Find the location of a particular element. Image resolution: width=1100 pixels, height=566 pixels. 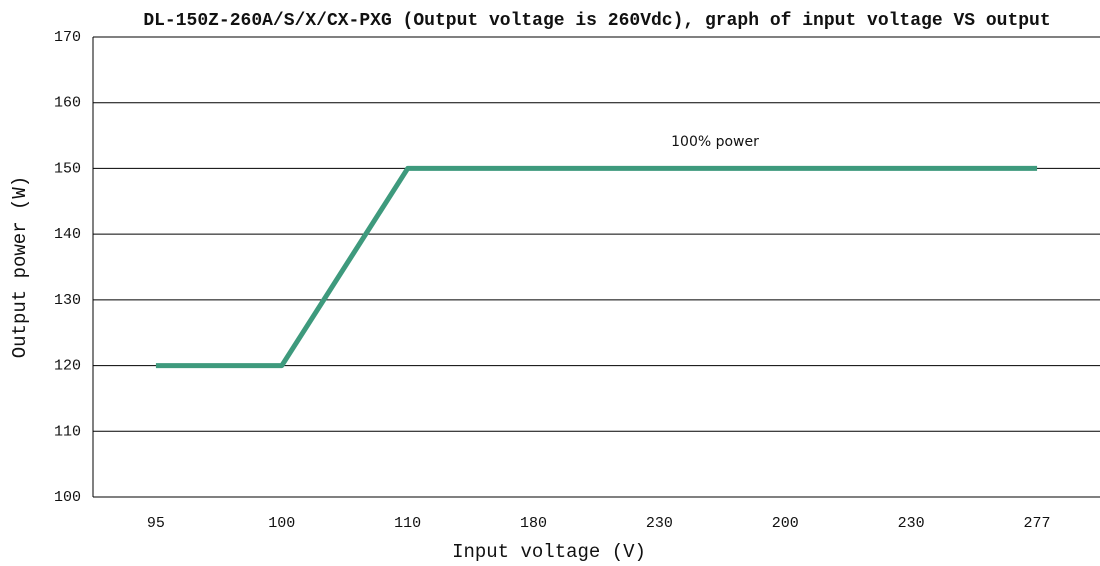

y-tick-label: 130 is located at coordinates (67, 300).